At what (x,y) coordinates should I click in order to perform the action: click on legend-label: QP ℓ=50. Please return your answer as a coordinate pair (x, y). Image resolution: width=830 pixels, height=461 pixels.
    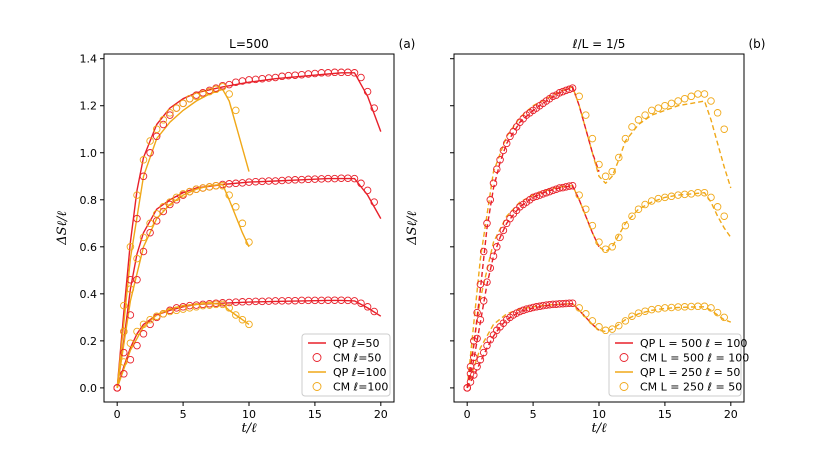
    Looking at the image, I should click on (356, 343).